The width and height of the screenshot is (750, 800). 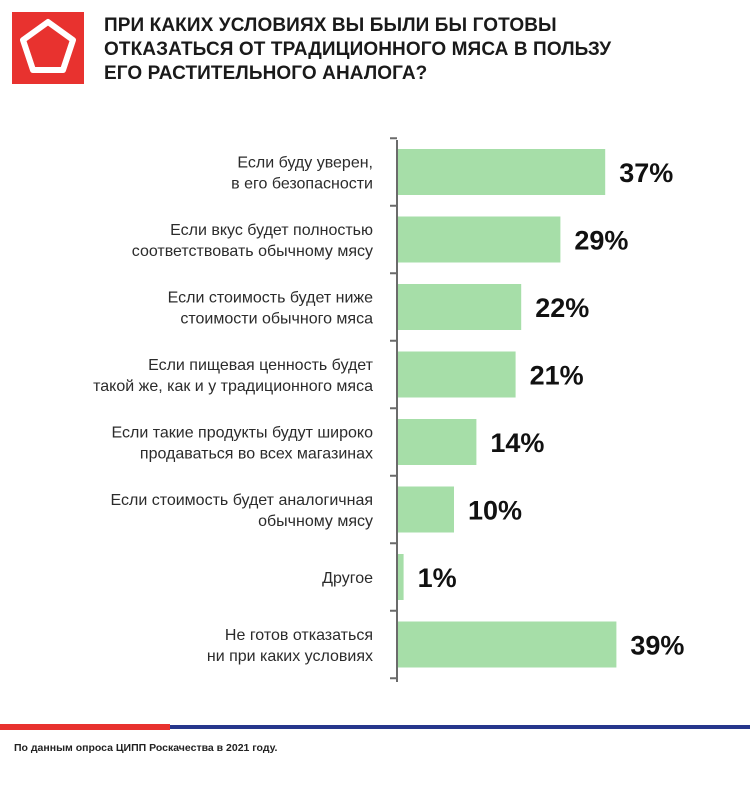 What do you see at coordinates (557, 376) in the screenshot?
I see `data-label: 21%` at bounding box center [557, 376].